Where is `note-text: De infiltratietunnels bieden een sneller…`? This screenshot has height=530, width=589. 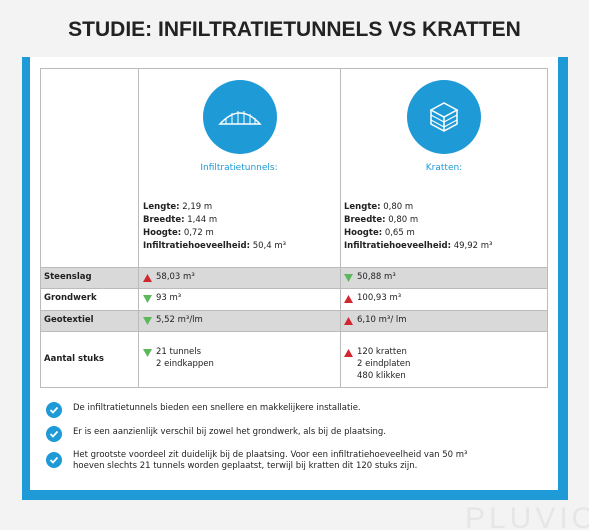 note-text: De infiltratietunnels bieden een sneller… is located at coordinates (217, 408).